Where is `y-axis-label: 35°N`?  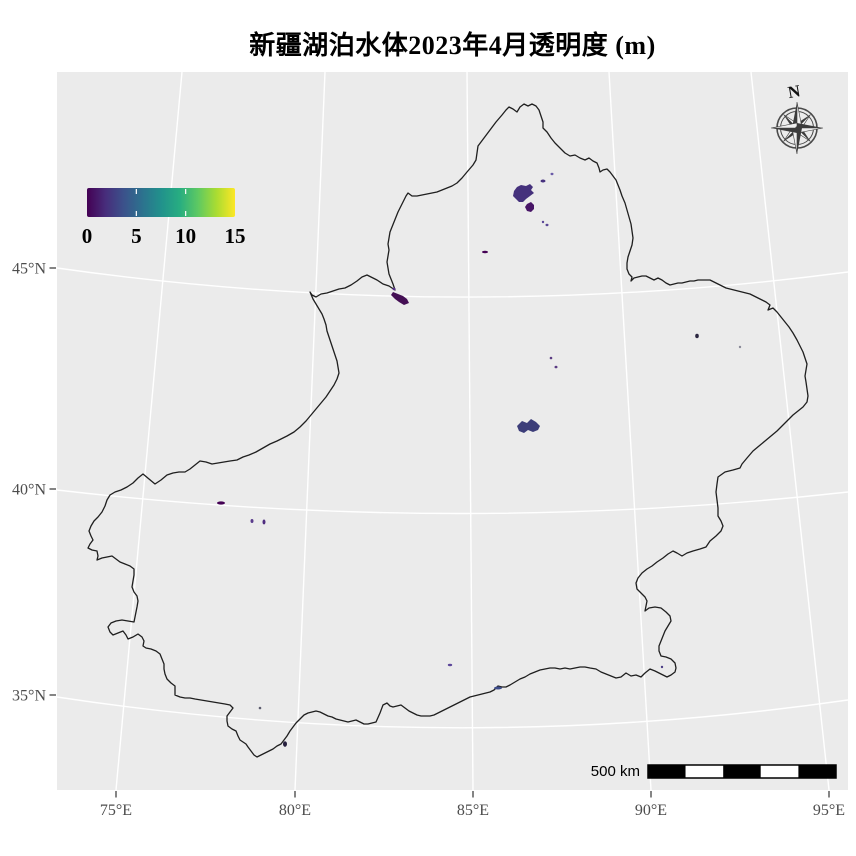
y-axis-label: 35°N is located at coordinates (29, 696).